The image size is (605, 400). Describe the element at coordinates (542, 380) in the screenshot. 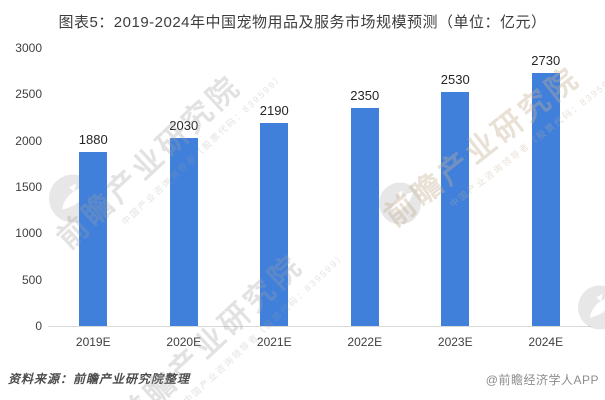

I see `credit-note: @前瞻经济学人APP` at that location.